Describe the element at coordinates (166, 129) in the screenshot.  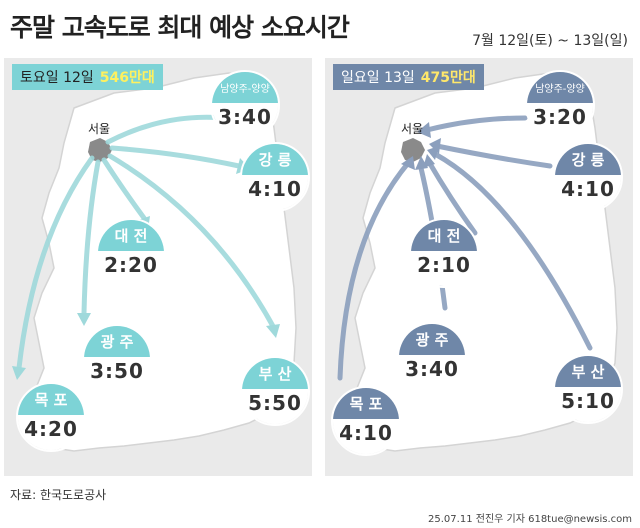
I see `route-to-yangyang` at that location.